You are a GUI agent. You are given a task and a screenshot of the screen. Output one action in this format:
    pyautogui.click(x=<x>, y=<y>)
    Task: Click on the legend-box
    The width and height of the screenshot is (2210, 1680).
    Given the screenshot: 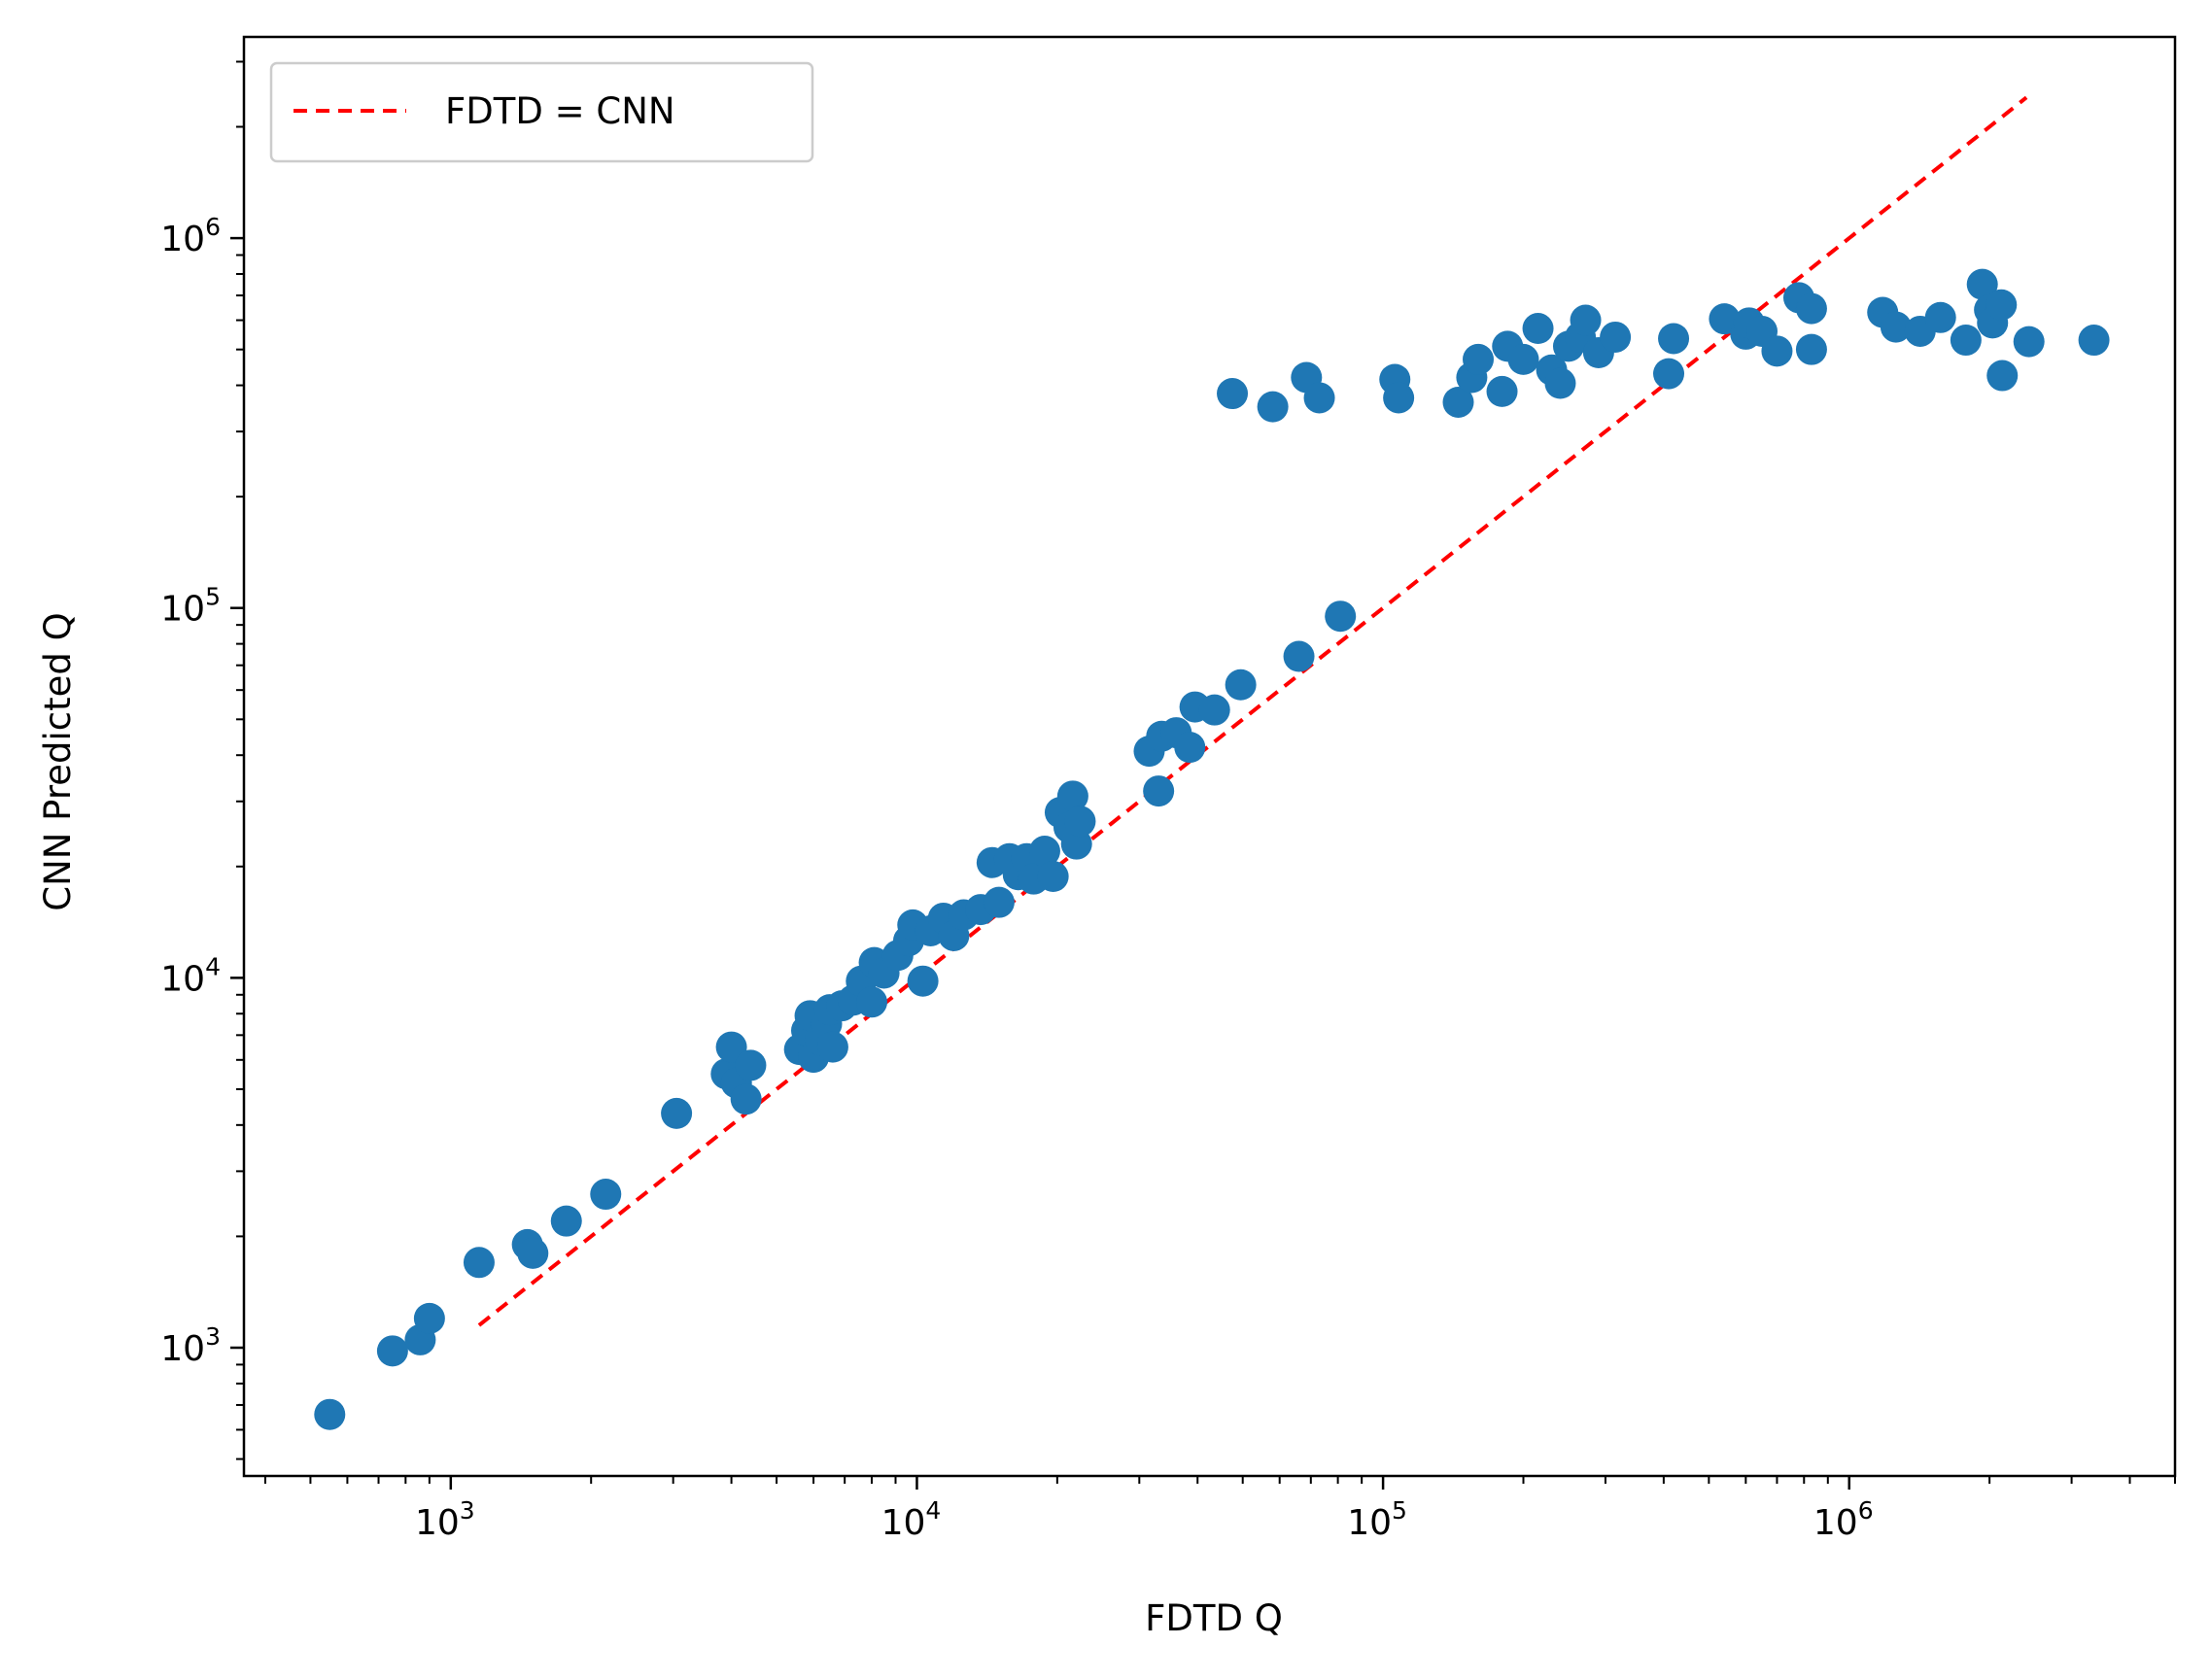 What is the action you would take?
    pyautogui.click(x=541, y=112)
    